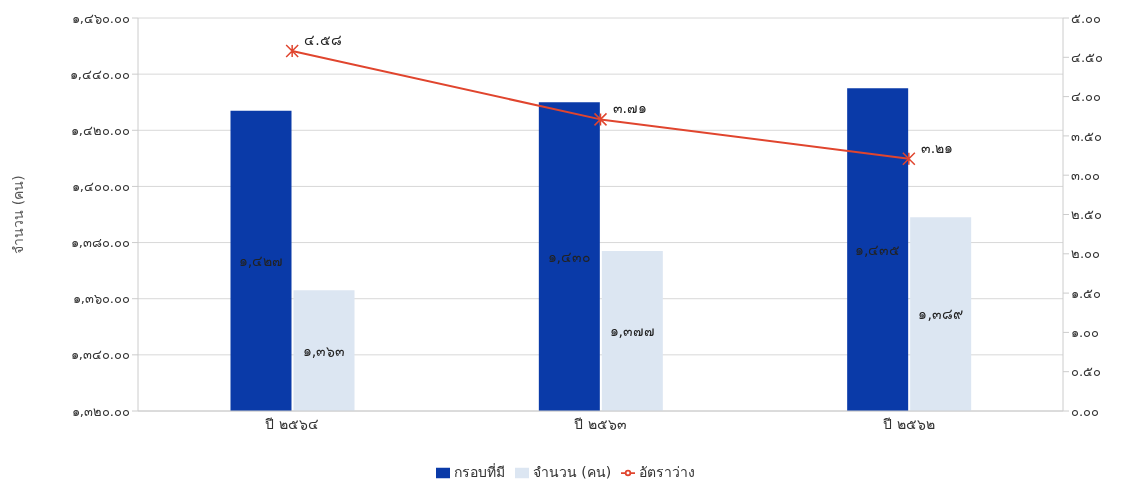 The width and height of the screenshot is (1141, 501). What do you see at coordinates (1087, 136) in the screenshot?
I see `y2-tick-label: ๓.๕๐` at bounding box center [1087, 136].